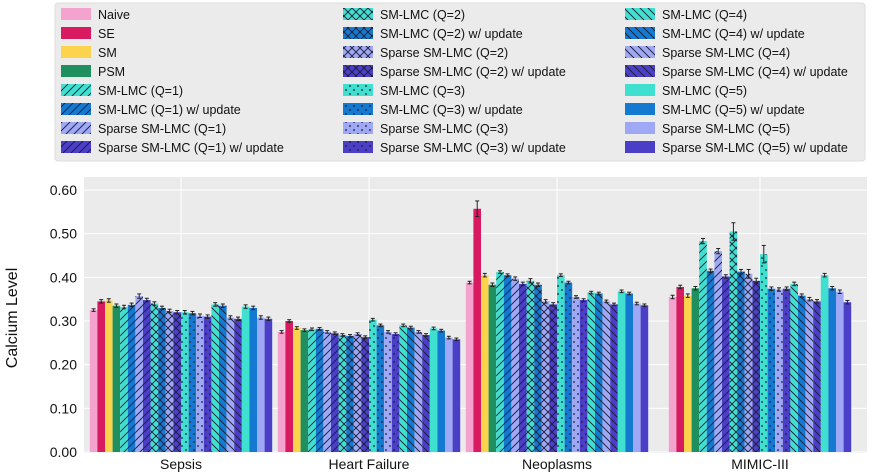 This screenshot has width=872, height=473. Describe the element at coordinates (191, 148) in the screenshot. I see `legend-label: Sparse SM-LMC (Q=1) w/ update` at that location.